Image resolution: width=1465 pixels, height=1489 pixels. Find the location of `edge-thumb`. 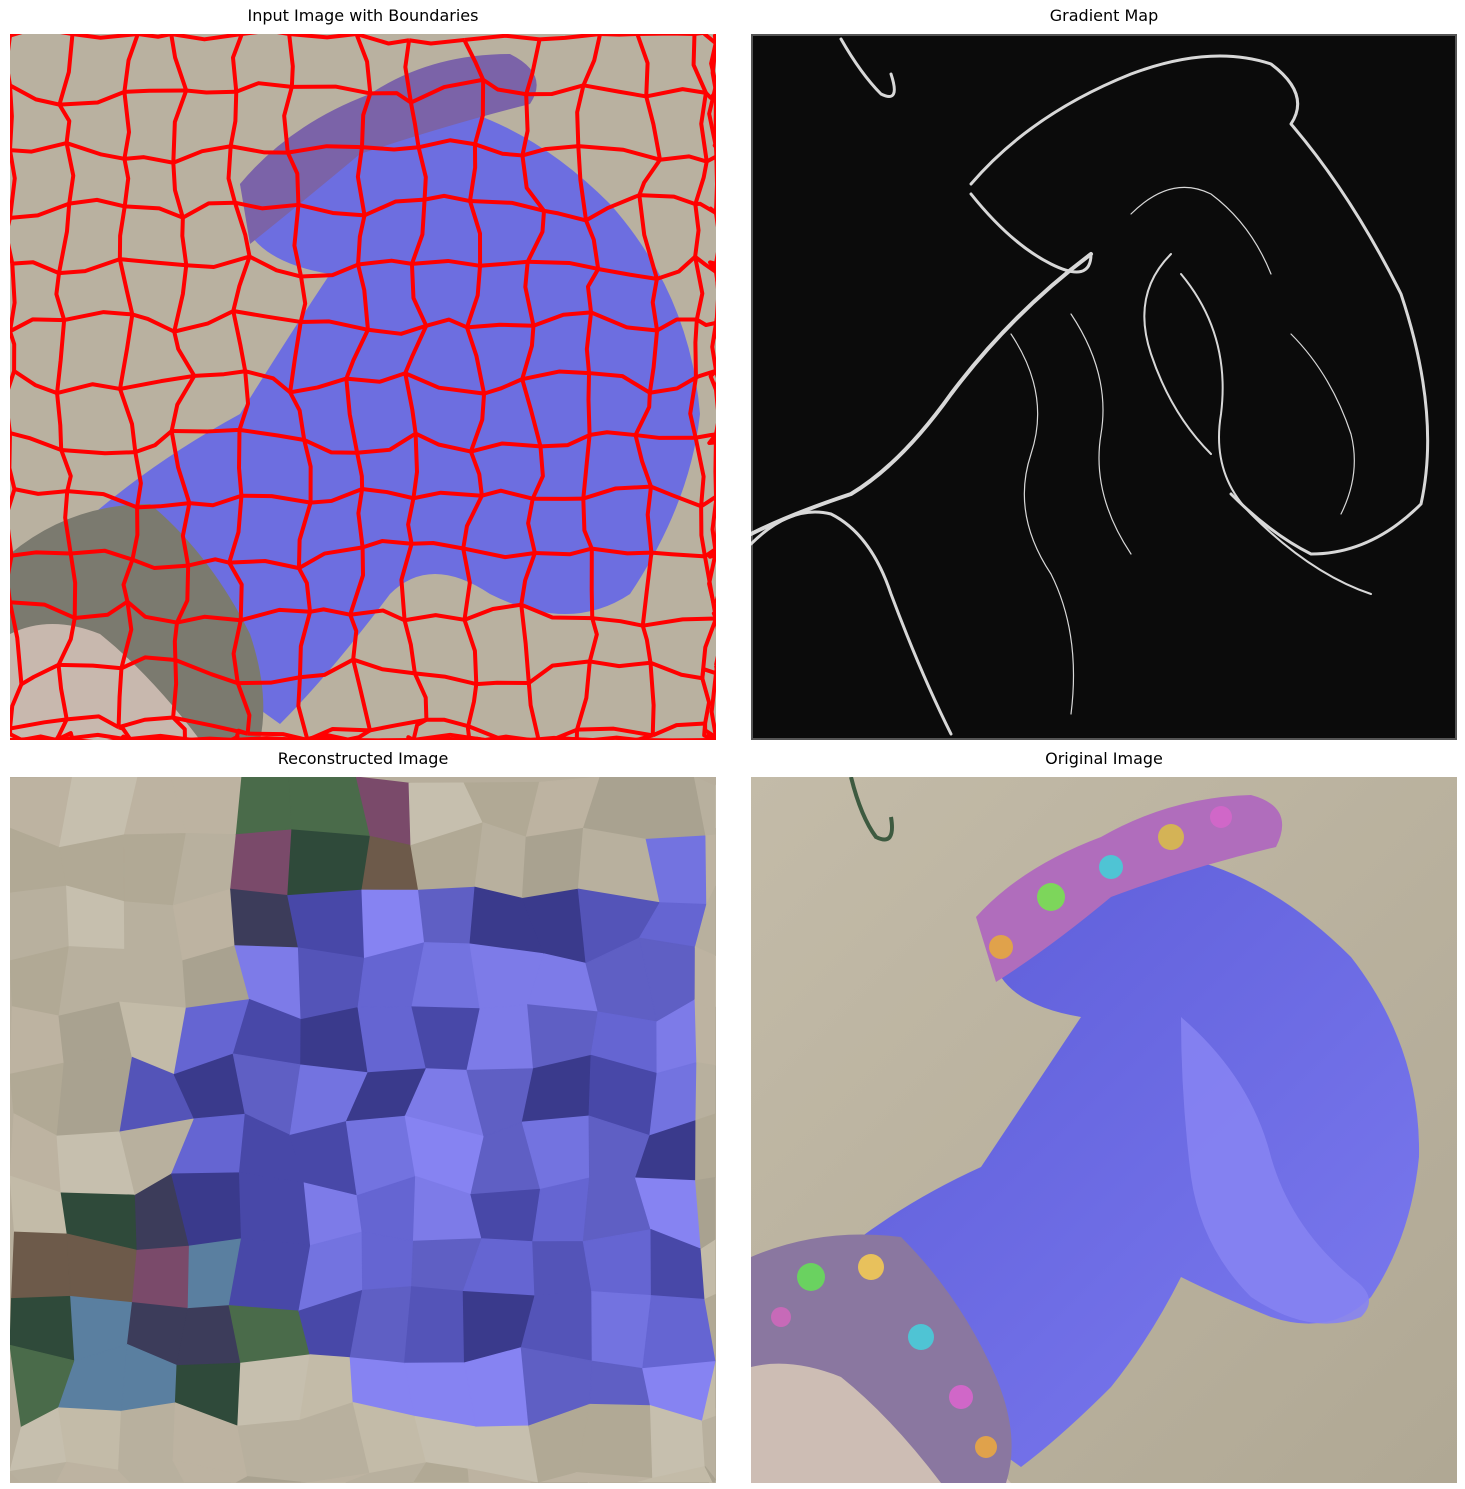

edge-thumb is located at coordinates (1177, 354).